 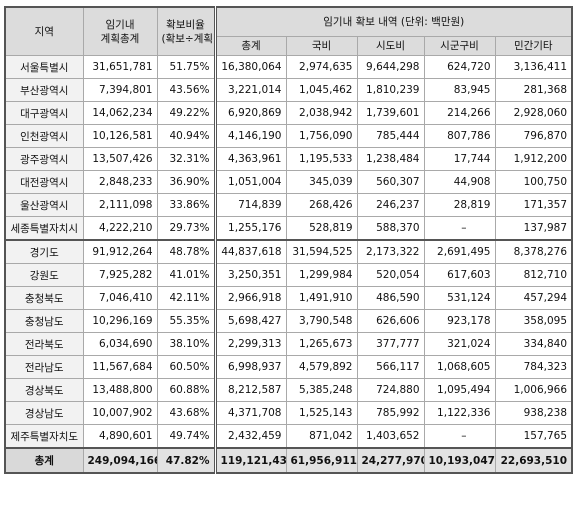 What do you see at coordinates (250, 275) in the screenshot?
I see `total-cell: 3,250,351` at bounding box center [250, 275].